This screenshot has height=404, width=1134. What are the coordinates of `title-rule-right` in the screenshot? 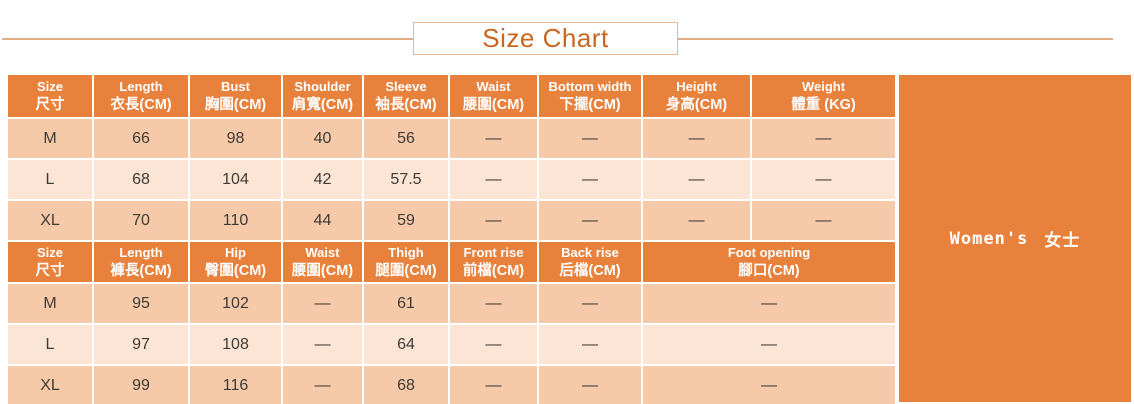 It's located at (895, 39).